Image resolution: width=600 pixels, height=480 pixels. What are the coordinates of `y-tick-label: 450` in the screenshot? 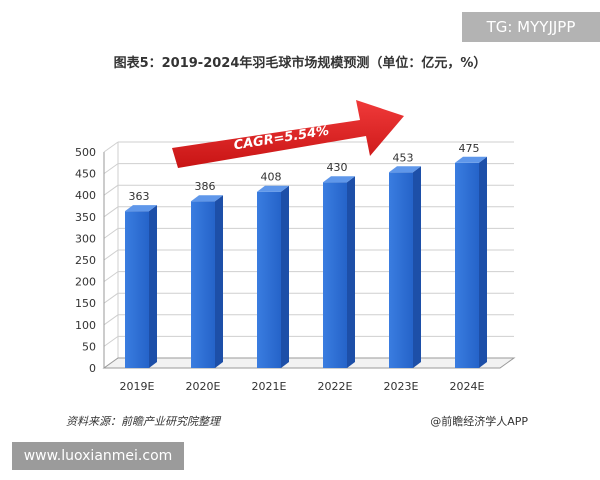 It's located at (85, 174).